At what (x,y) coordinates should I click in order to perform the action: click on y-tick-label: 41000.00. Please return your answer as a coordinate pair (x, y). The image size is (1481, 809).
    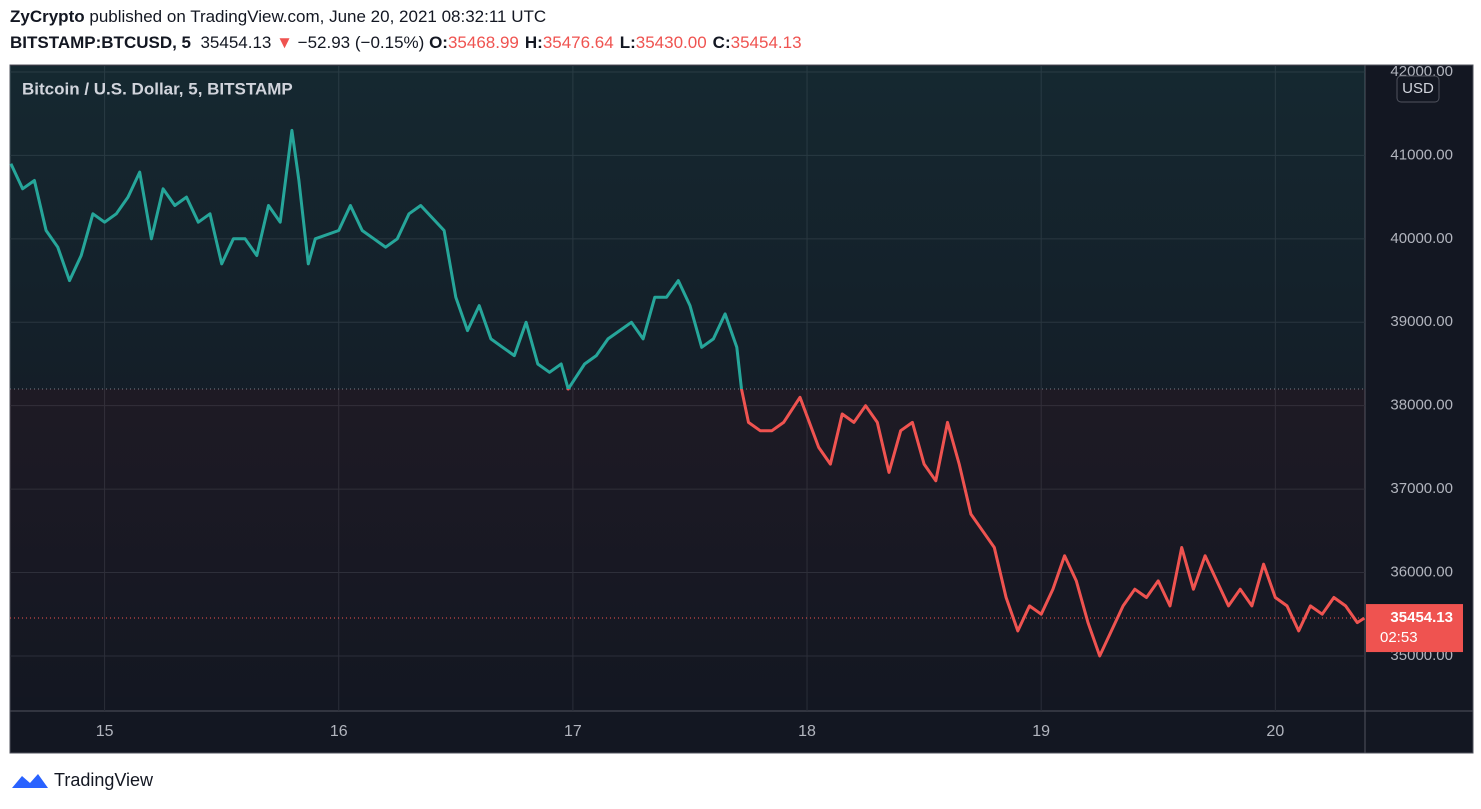
    Looking at the image, I should click on (1421, 154).